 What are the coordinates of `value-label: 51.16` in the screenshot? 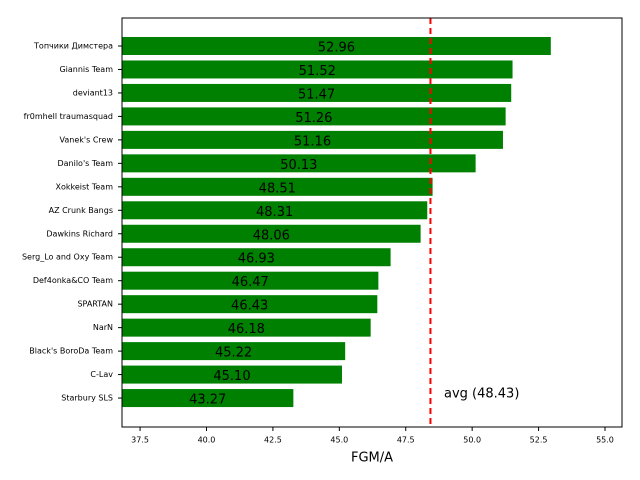 It's located at (312, 141).